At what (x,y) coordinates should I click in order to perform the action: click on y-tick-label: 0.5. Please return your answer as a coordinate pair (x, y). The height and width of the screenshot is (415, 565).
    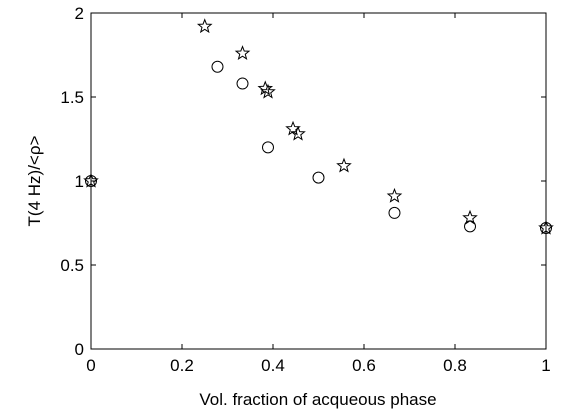
    Looking at the image, I should click on (72, 265).